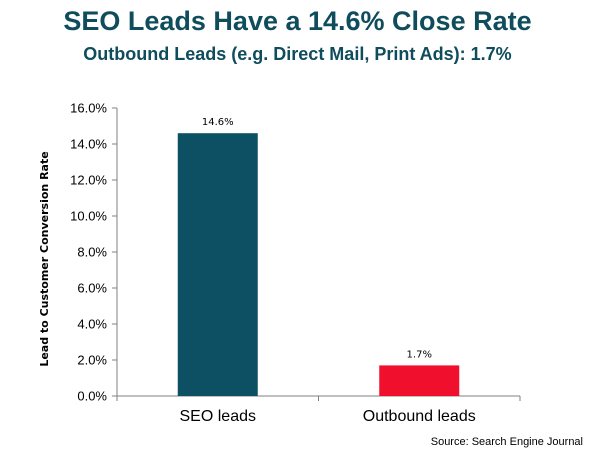 The width and height of the screenshot is (595, 465). I want to click on y-tick-label: 2.0%, so click(92, 360).